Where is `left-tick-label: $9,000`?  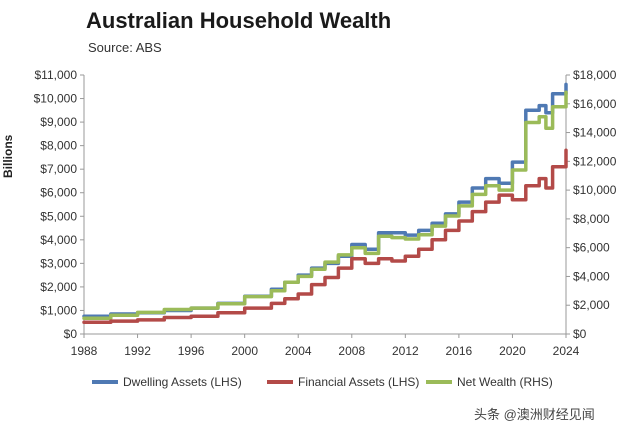
left-tick-label: $9,000 is located at coordinates (58, 122).